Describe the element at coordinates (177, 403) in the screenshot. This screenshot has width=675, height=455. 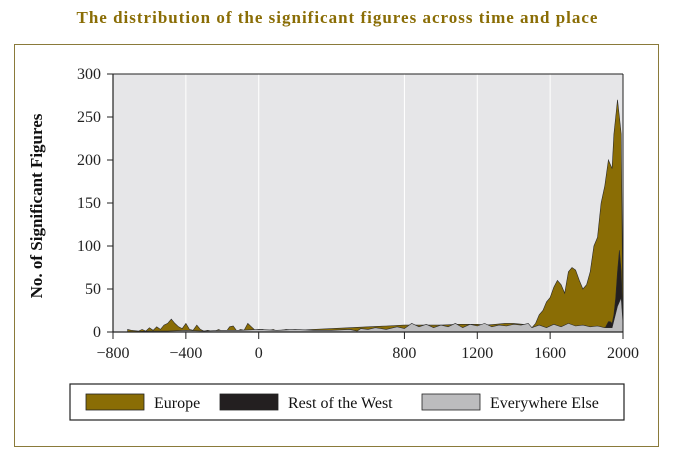
I see `legend-label: Europe` at that location.